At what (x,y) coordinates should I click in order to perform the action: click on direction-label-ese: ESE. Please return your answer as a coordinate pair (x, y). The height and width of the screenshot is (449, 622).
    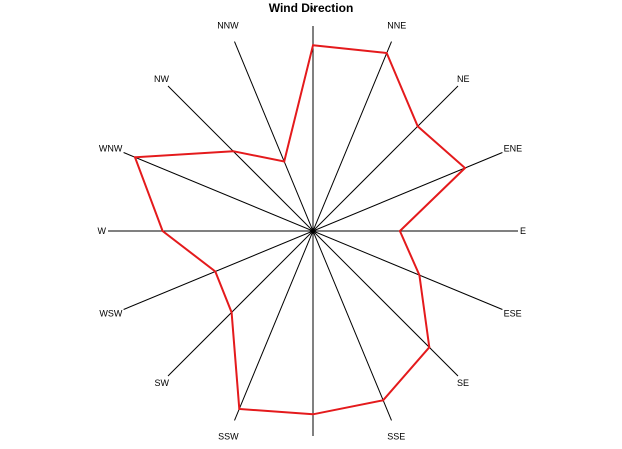
    Looking at the image, I should click on (513, 313).